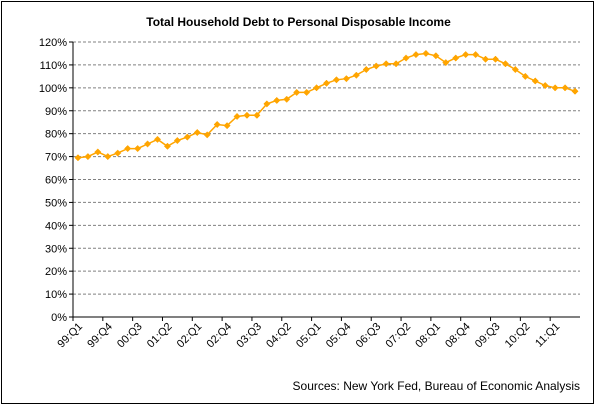  I want to click on y-tick-label: 0%, so click(59, 318).